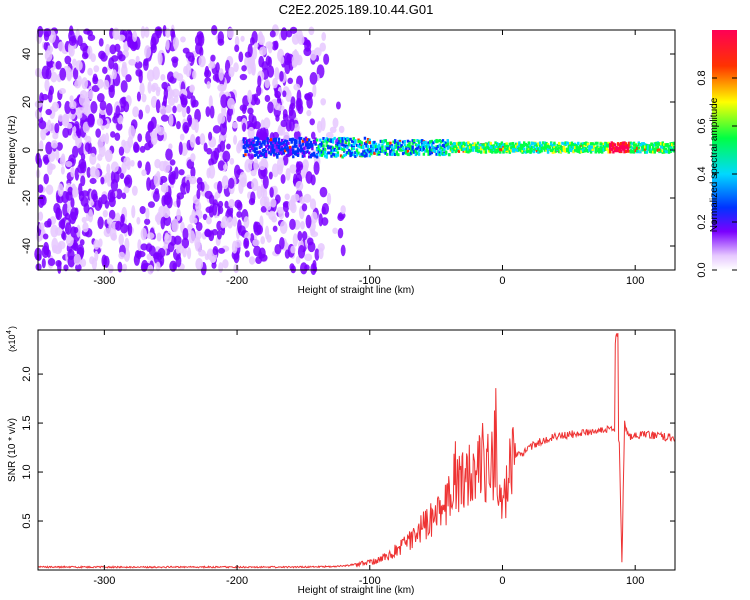 The width and height of the screenshot is (750, 600). I want to click on snr-y-axis-label: SNR (10 * v/v), so click(12, 450).